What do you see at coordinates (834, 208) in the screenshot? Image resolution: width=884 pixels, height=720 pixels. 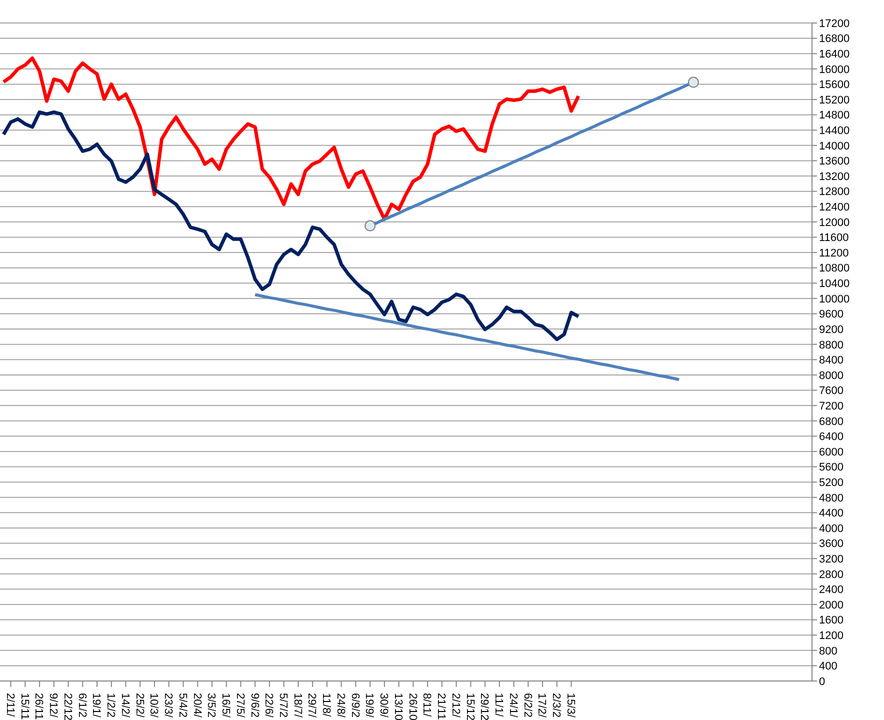 I see `y-tick-label: 12400` at bounding box center [834, 208].